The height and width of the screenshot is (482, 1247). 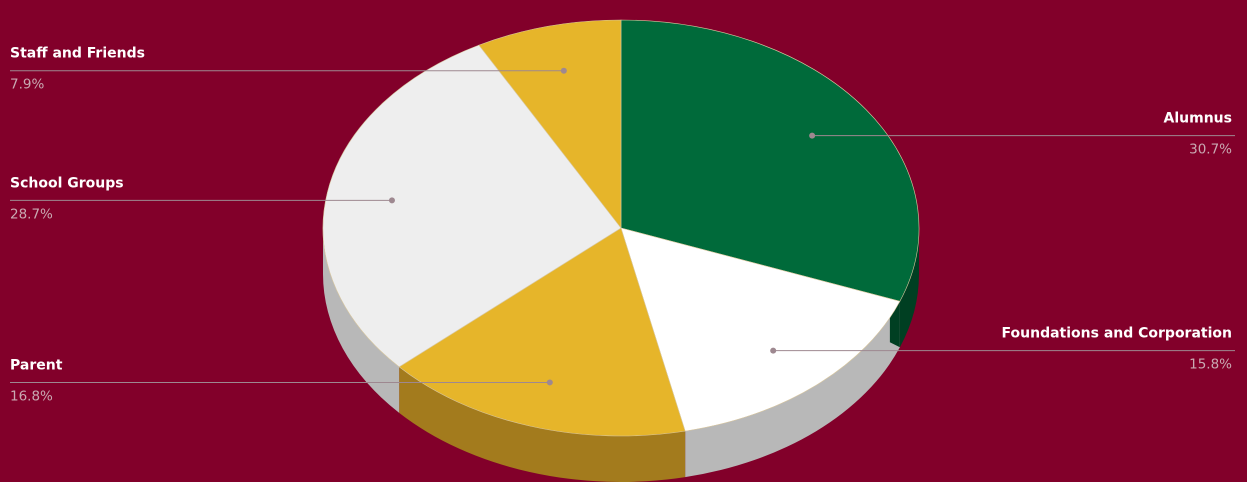 What do you see at coordinates (391, 200) in the screenshot?
I see `leader-dot-school-groups` at bounding box center [391, 200].